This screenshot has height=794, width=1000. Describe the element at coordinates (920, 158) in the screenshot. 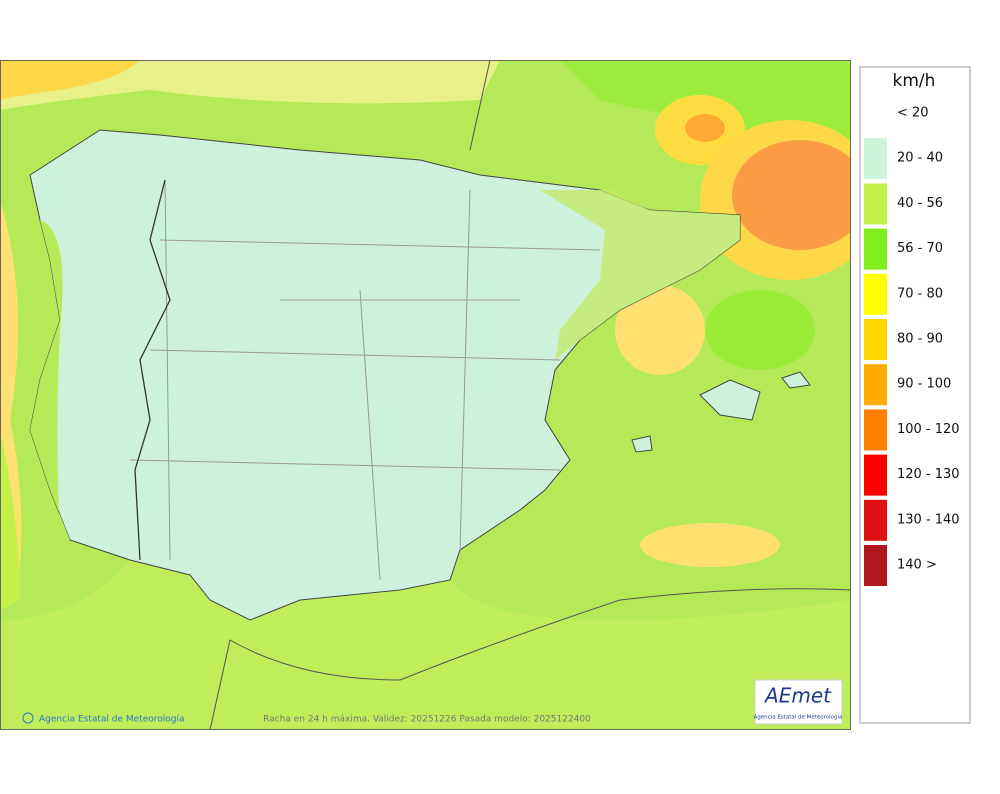

I see `legend-label: 20 - 40` at that location.